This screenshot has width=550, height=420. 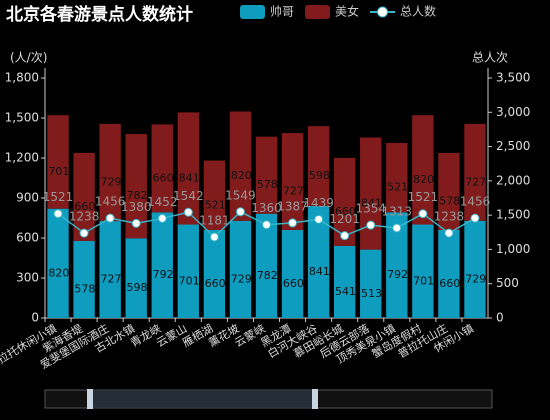 What do you see at coordinates (136, 207) in the screenshot?
I see `line-label: 1380` at bounding box center [136, 207].